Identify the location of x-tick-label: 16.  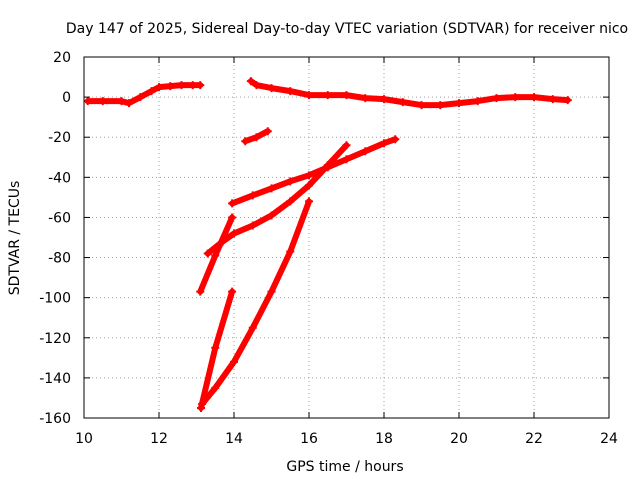
(309, 439).